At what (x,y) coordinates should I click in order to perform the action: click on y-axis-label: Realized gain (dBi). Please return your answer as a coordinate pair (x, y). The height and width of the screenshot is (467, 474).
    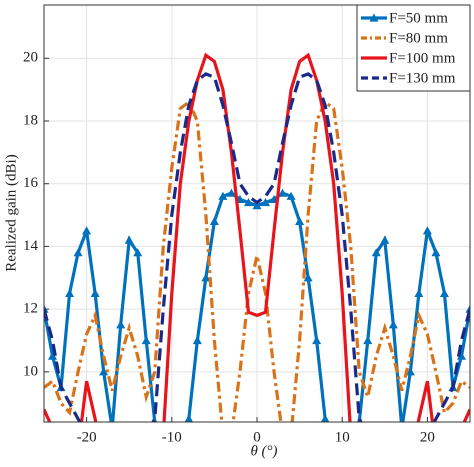
    Looking at the image, I should click on (11, 212).